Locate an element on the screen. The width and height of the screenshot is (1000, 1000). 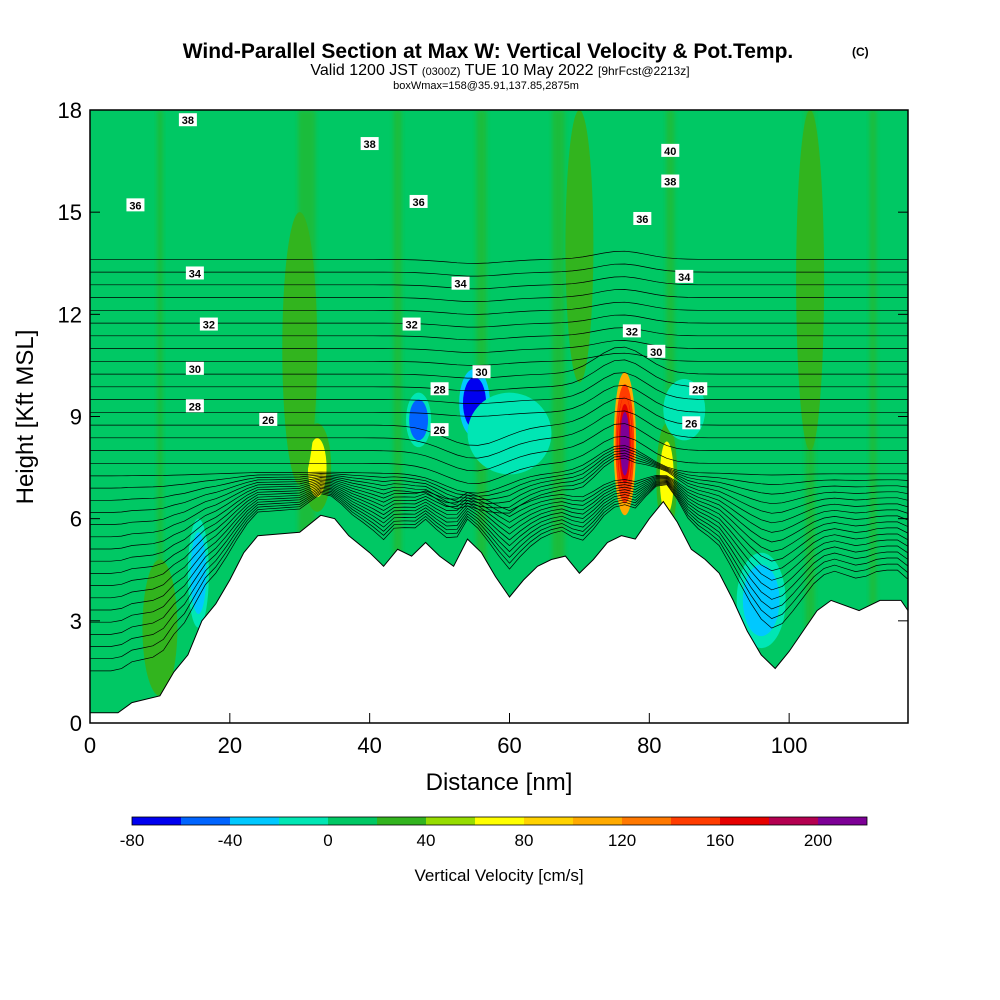
theta-contour-label: 40 is located at coordinates (670, 150).